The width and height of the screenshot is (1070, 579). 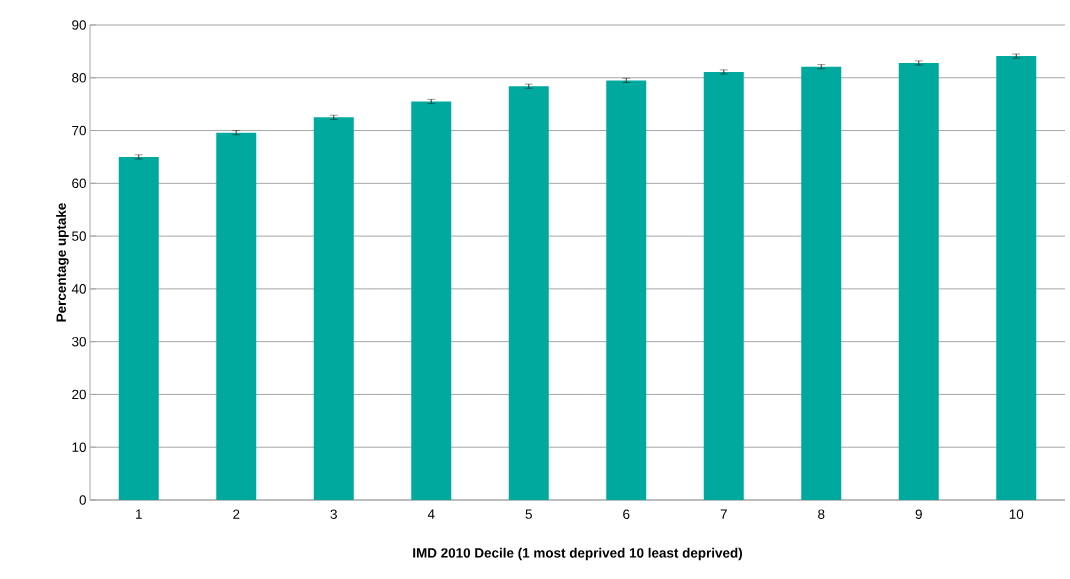 I want to click on y-tick-label: 10, so click(x=79, y=447).